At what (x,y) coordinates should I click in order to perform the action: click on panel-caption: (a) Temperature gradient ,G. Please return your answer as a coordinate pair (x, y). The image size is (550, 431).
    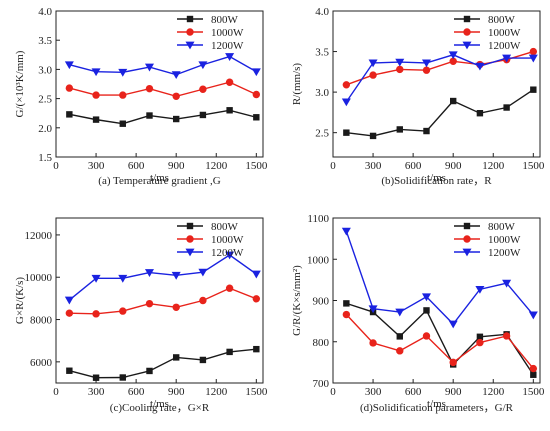
    Looking at the image, I should click on (159, 181).